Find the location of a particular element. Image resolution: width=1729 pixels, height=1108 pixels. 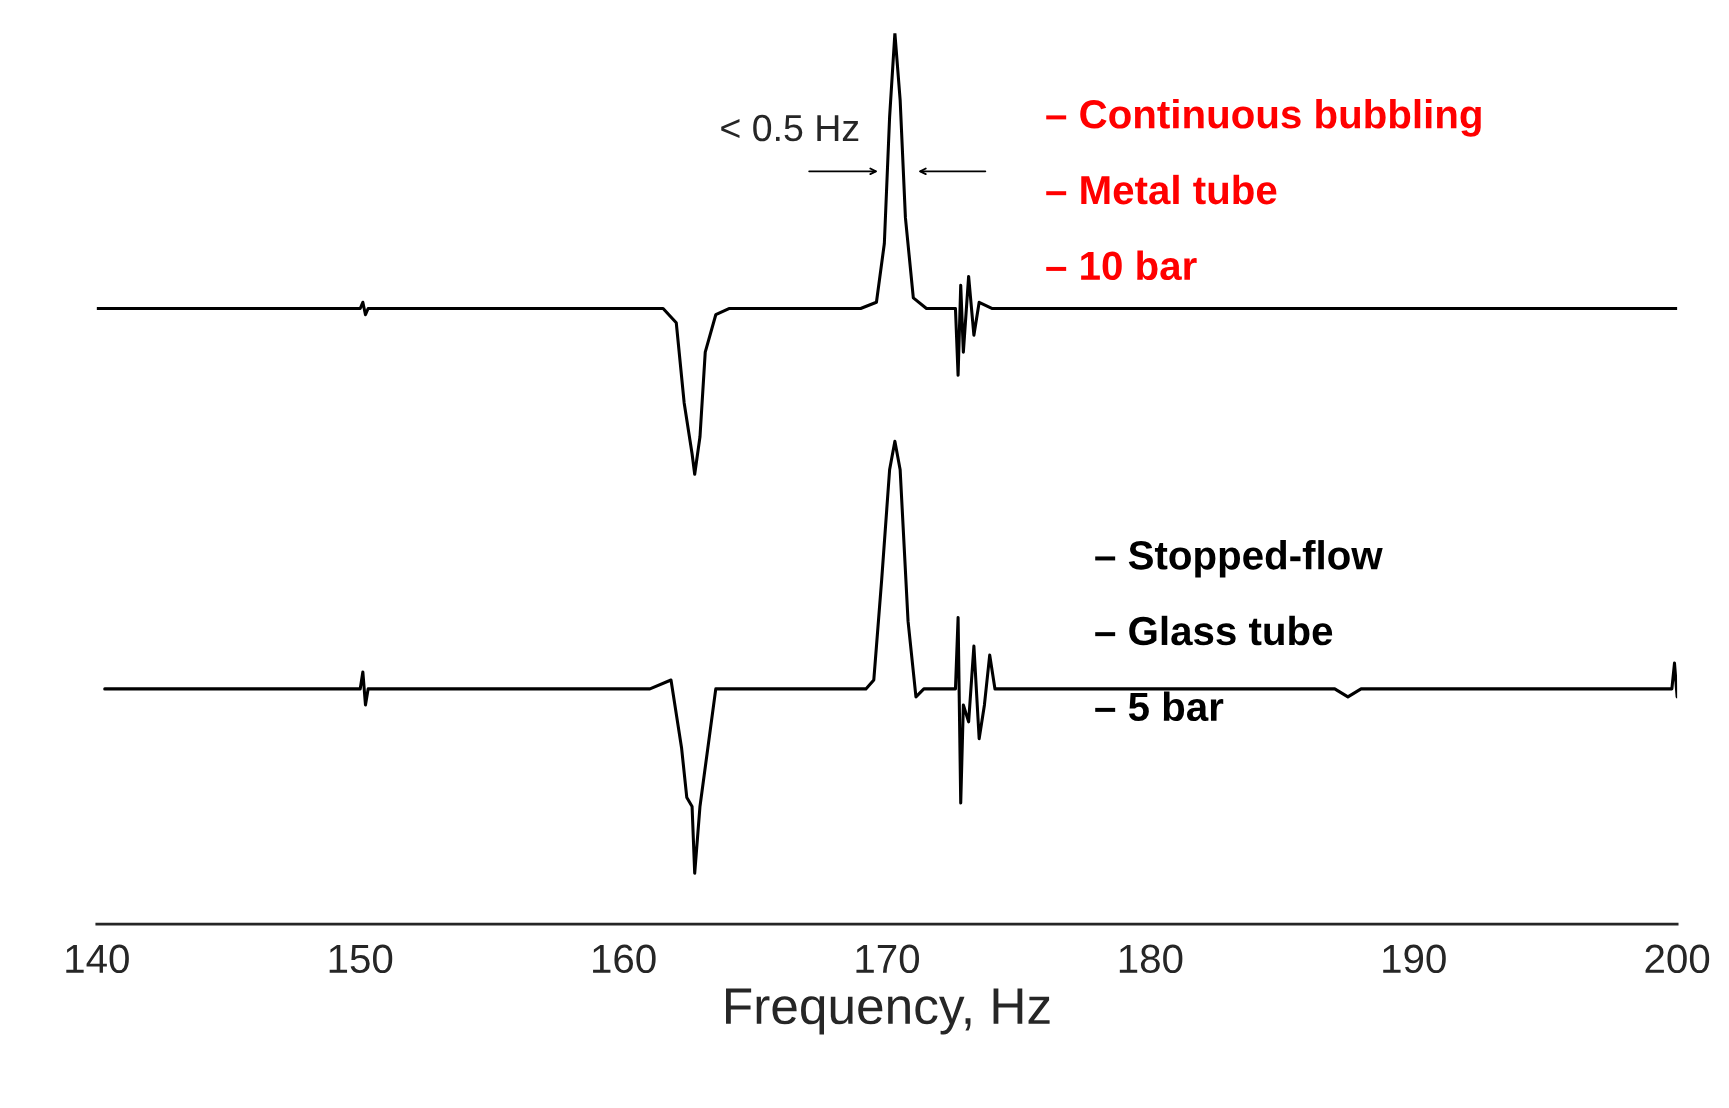

annotation: – 5 bar is located at coordinates (1159, 706).